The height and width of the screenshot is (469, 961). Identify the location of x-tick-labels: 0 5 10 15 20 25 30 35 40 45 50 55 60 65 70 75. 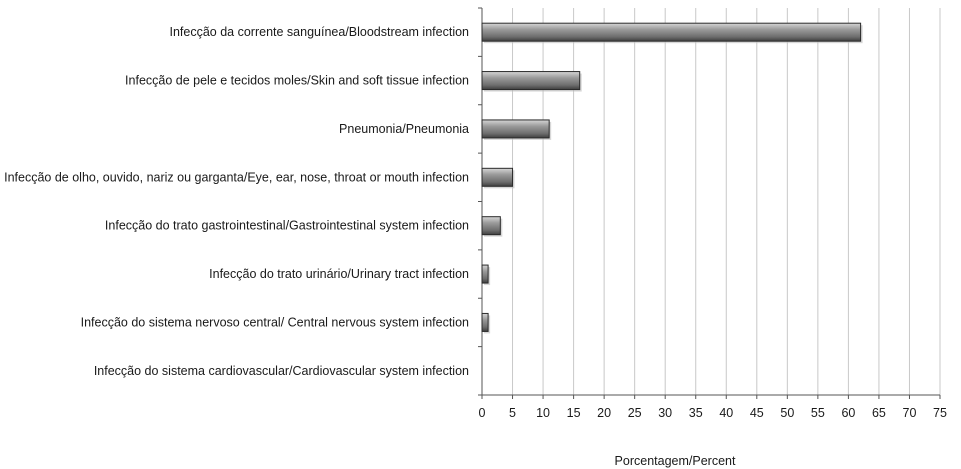
(713, 413).